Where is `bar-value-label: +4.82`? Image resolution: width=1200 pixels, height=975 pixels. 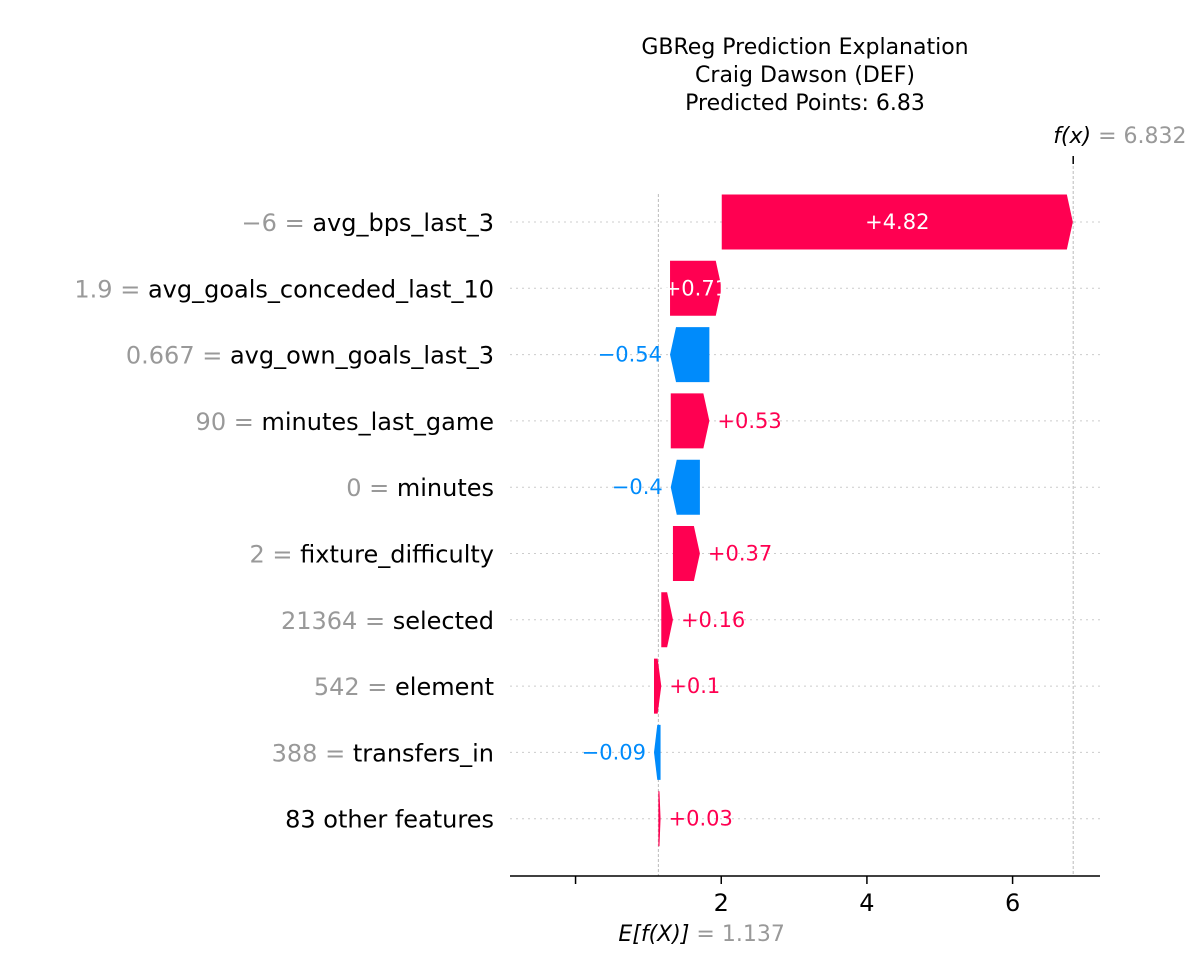
bar-value-label: +4.82 is located at coordinates (897, 222).